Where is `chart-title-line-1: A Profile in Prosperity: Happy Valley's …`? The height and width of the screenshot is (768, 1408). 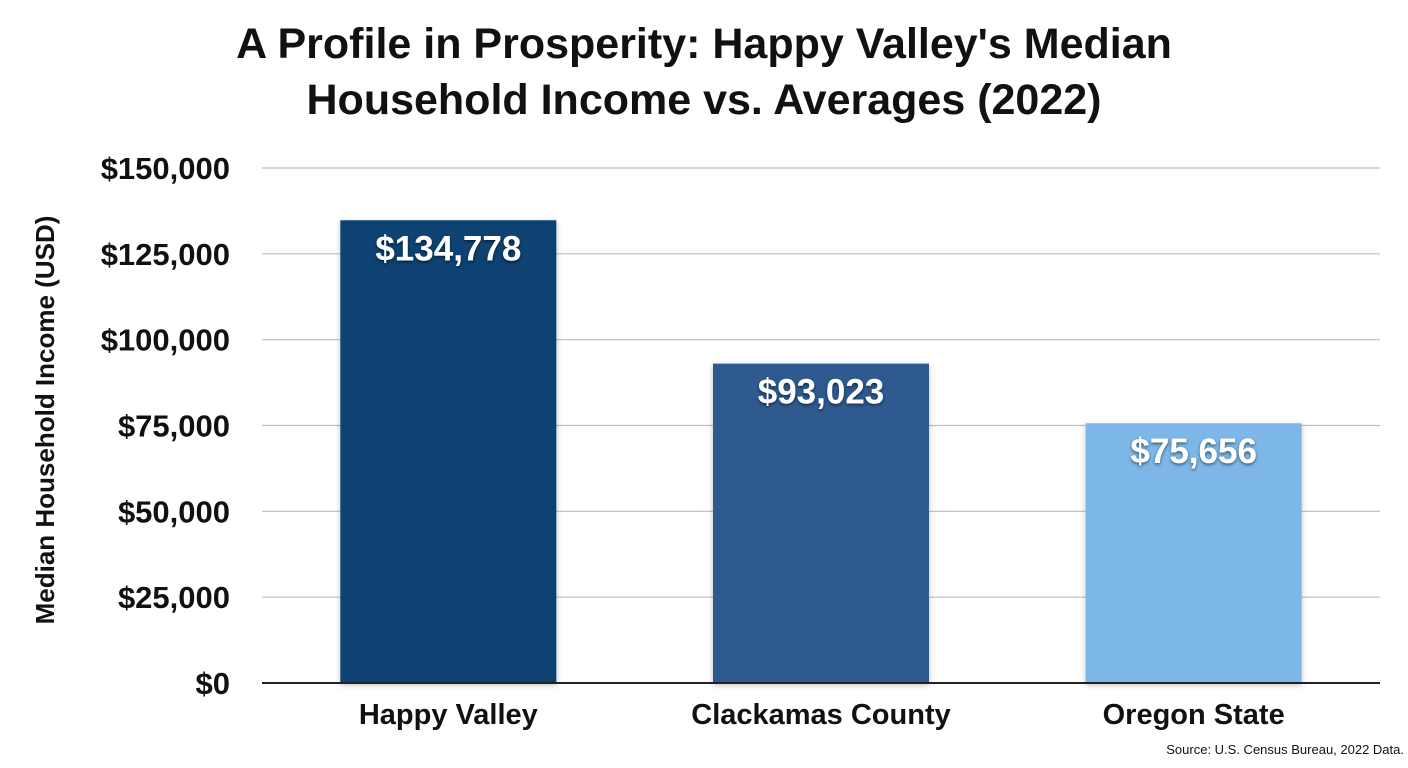
chart-title-line-1: A Profile in Prosperity: Happy Valley's … is located at coordinates (704, 44).